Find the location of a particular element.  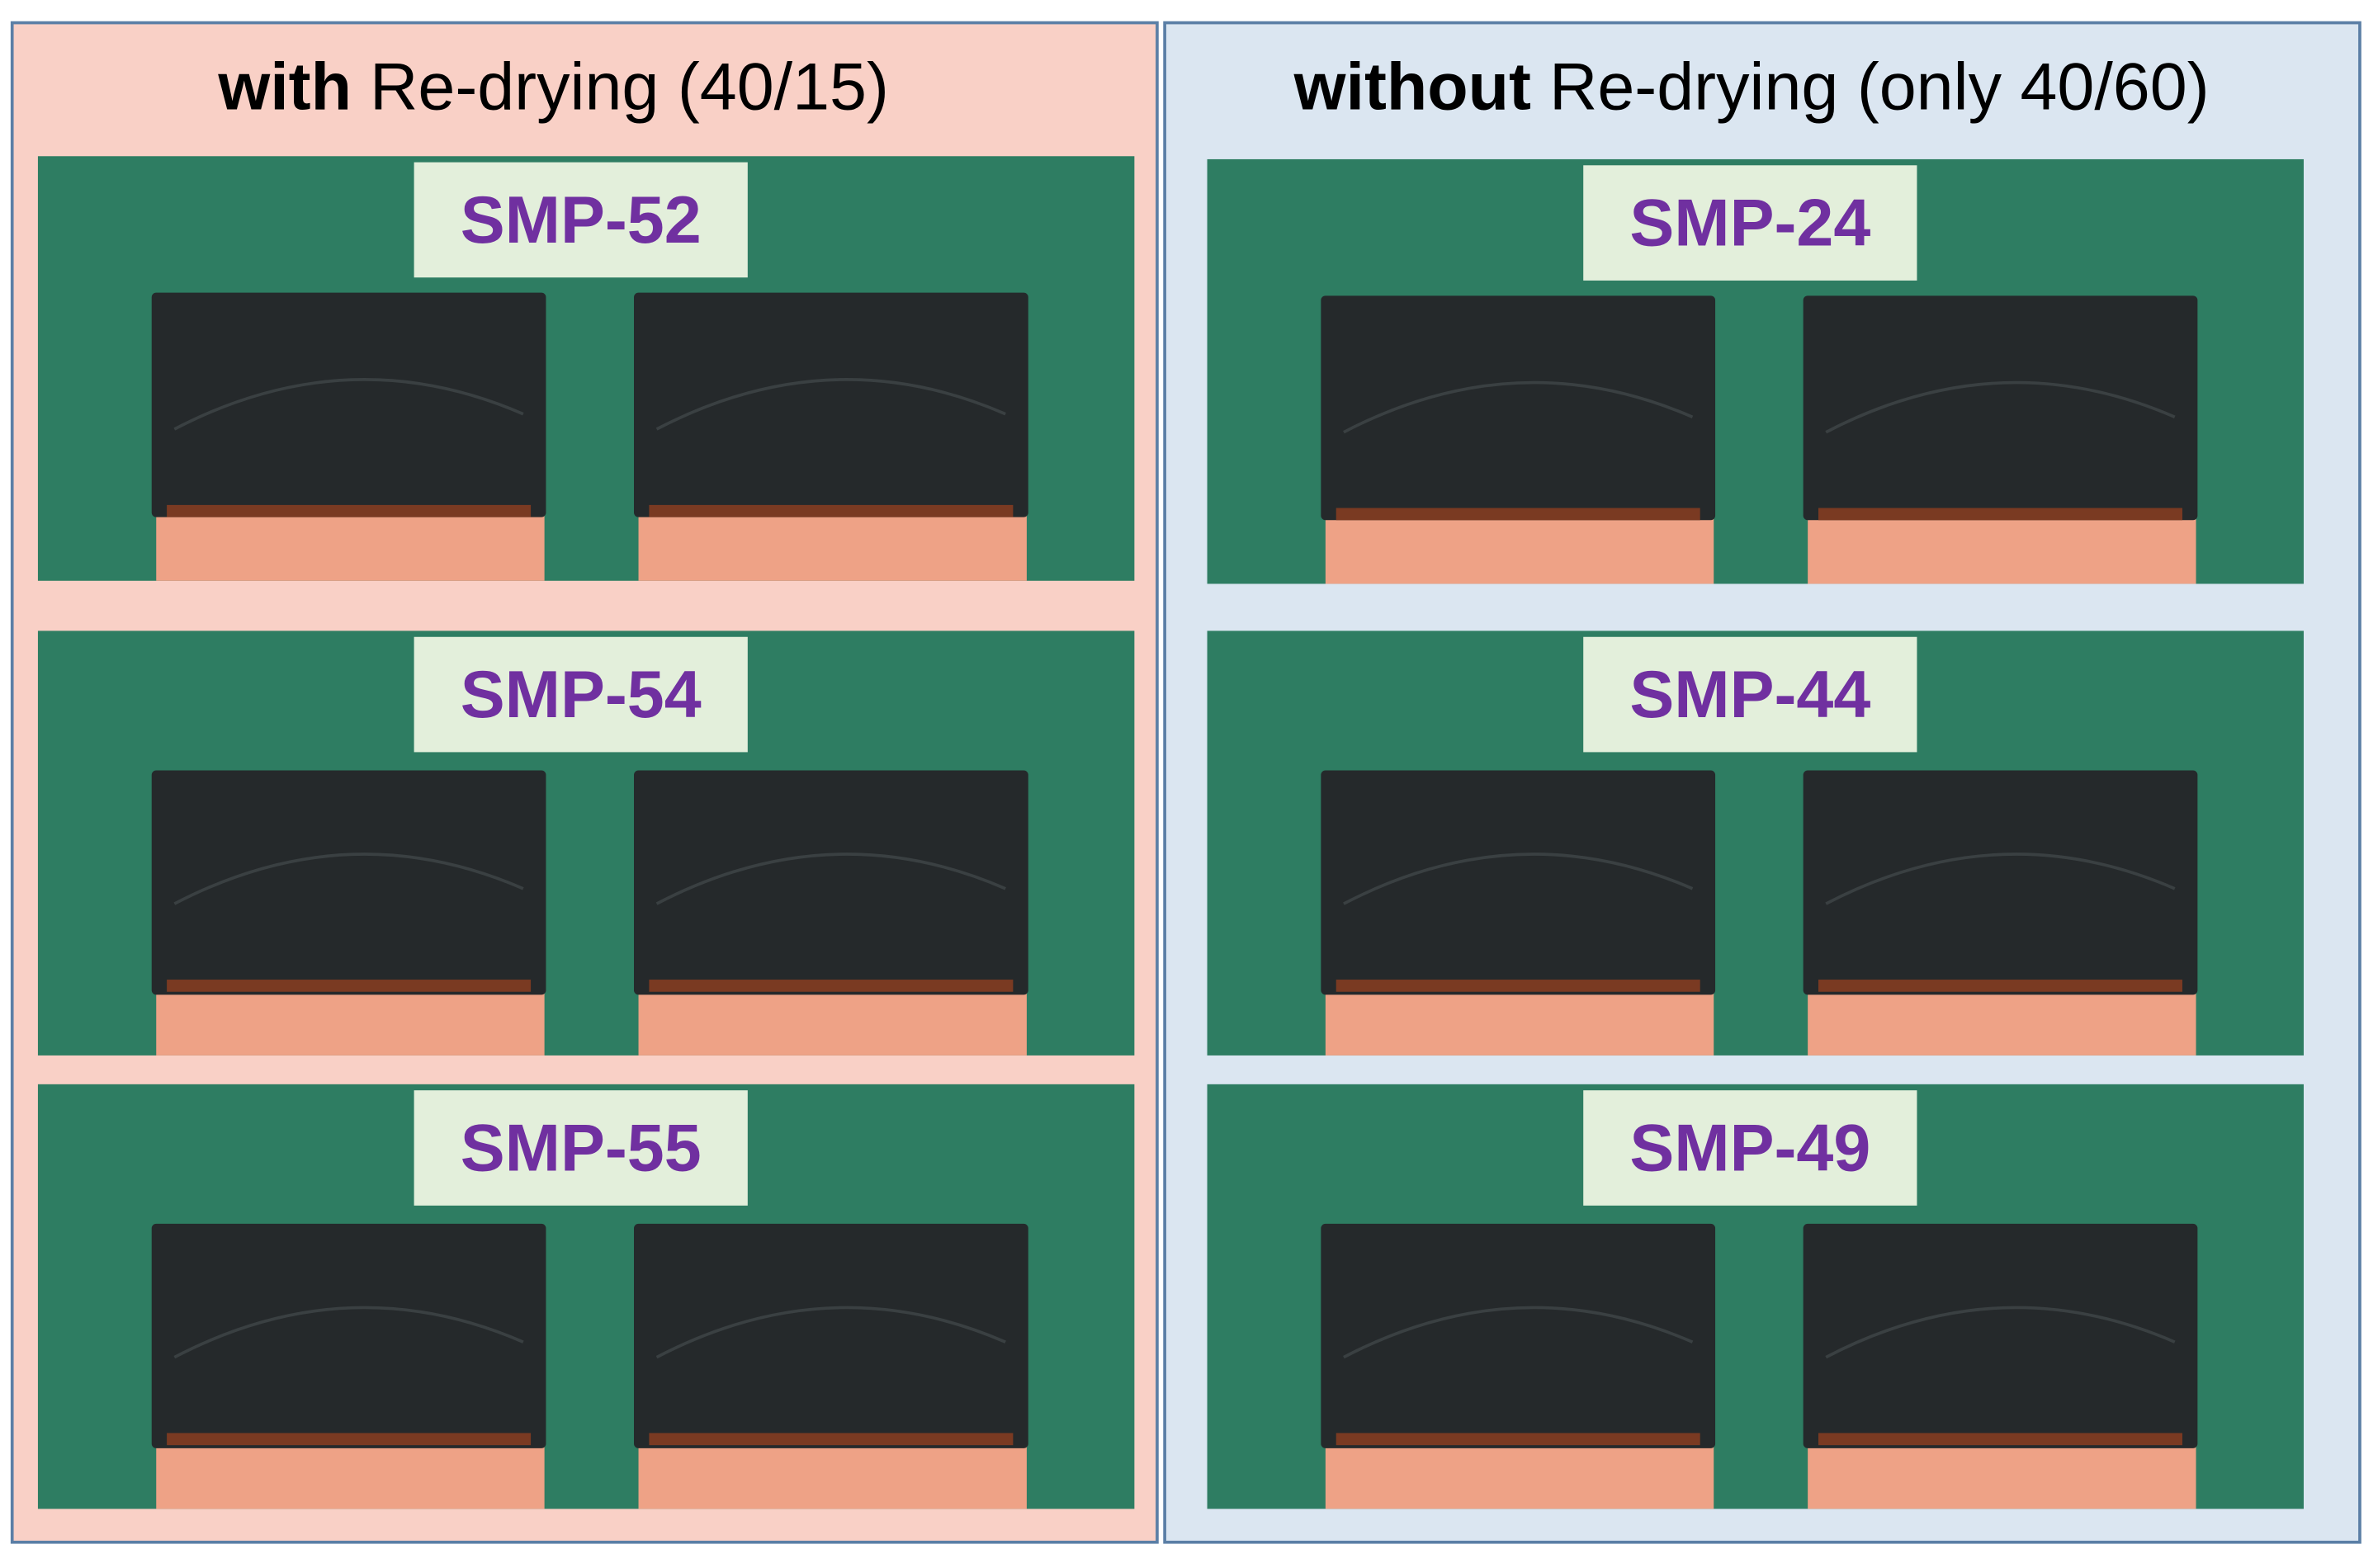

sample-label: SMP-54 is located at coordinates (581, 695).